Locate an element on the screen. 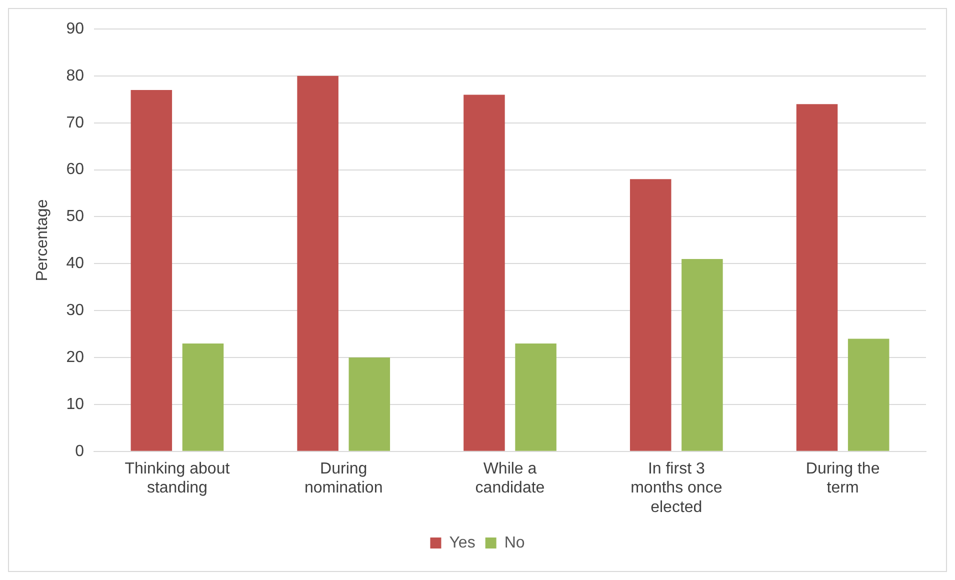 The height and width of the screenshot is (580, 955). y-tick-label: 80 is located at coordinates (75, 75).